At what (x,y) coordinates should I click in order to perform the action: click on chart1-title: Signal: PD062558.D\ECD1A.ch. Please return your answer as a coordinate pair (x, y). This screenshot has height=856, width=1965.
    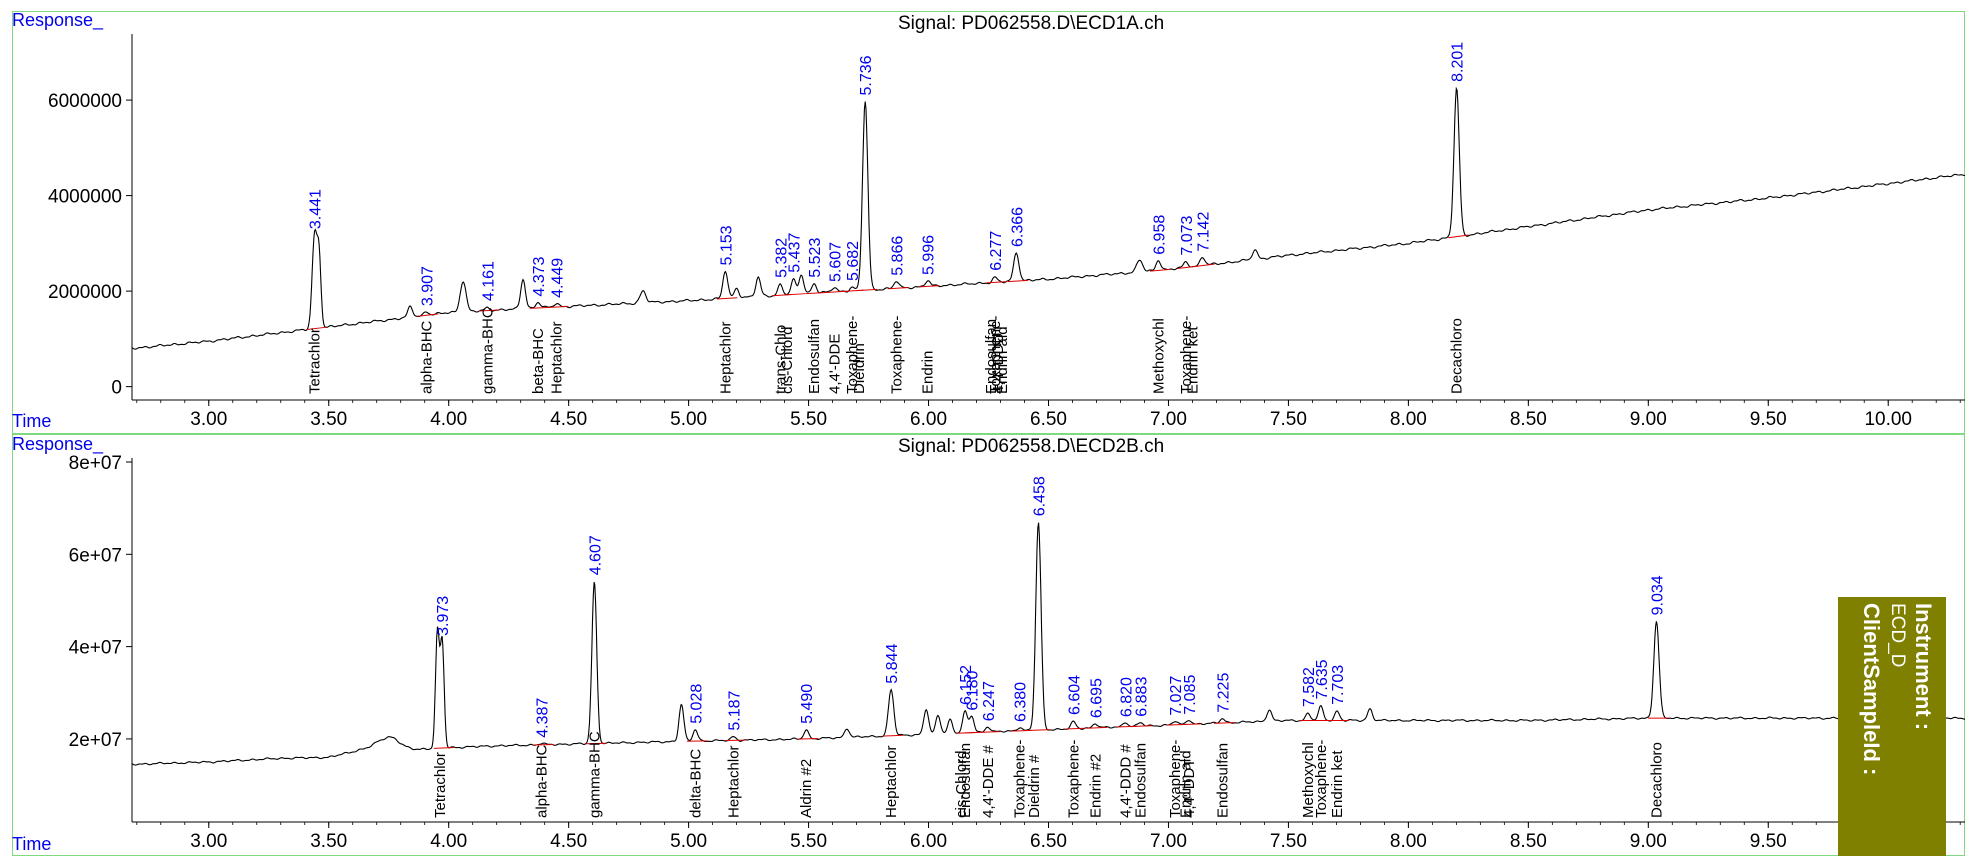
    Looking at the image, I should click on (1031, 23).